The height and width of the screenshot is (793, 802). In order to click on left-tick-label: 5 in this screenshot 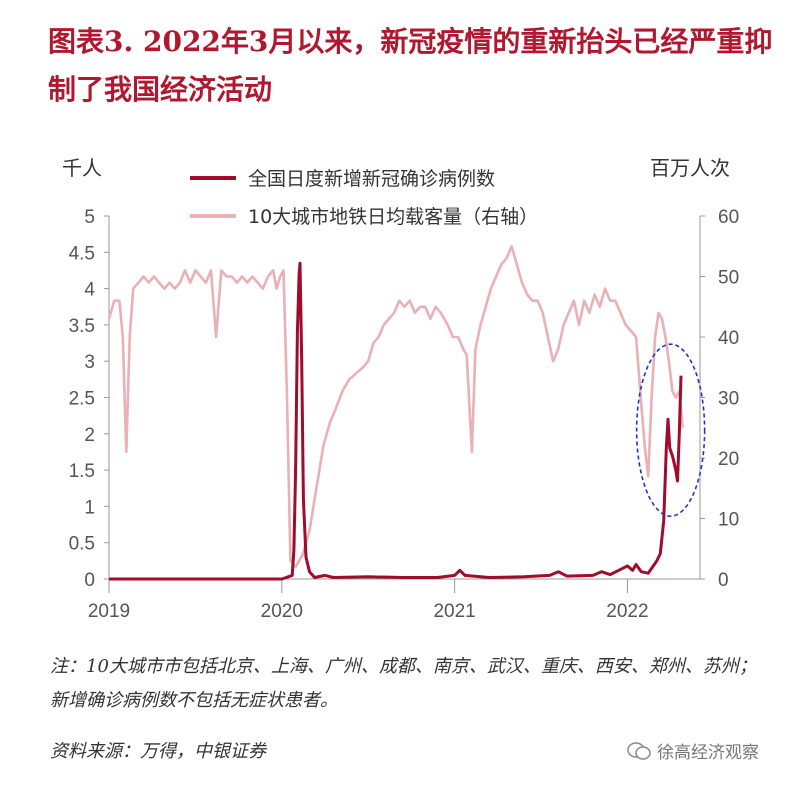, I will do `click(89, 217)`.